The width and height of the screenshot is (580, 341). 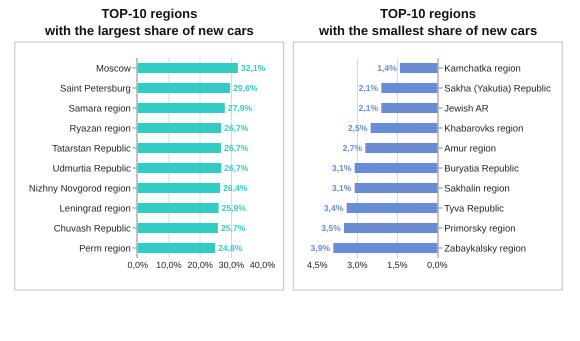 I want to click on y-tick-label: Sakha (Yakutia) Republic, so click(x=497, y=88).